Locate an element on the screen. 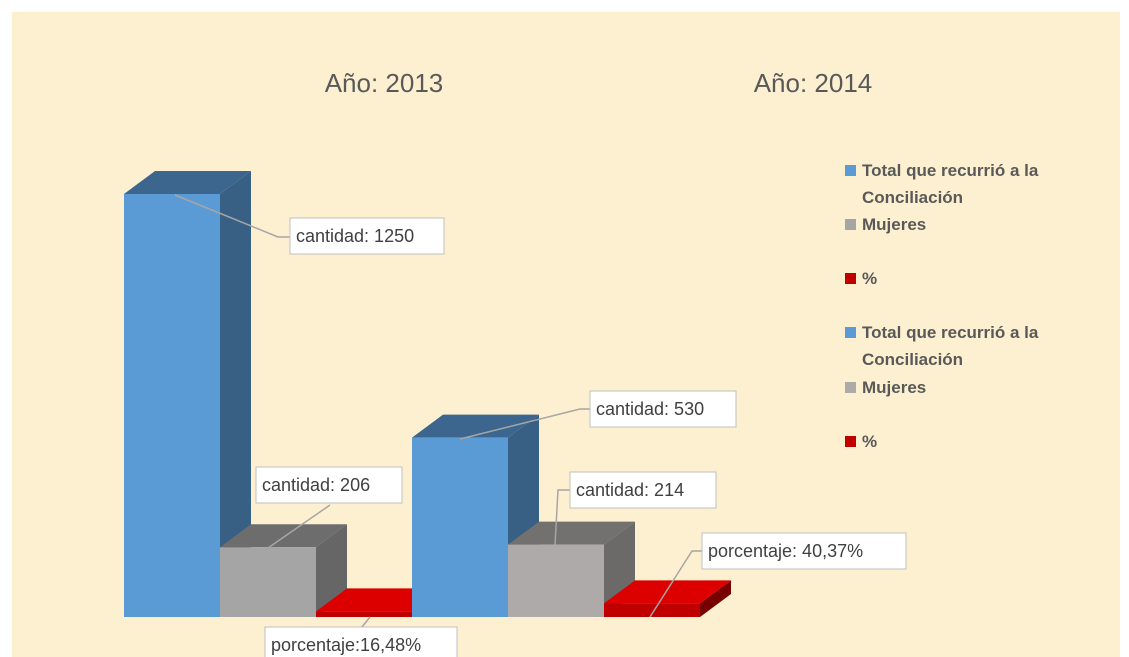 The image size is (1129, 657). data-label: porcentaje:16,48% is located at coordinates (346, 645).